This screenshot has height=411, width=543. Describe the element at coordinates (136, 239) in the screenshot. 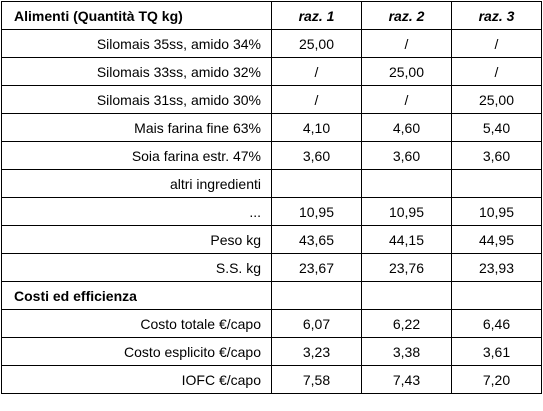

I see `table-cell: Peso kg` at that location.